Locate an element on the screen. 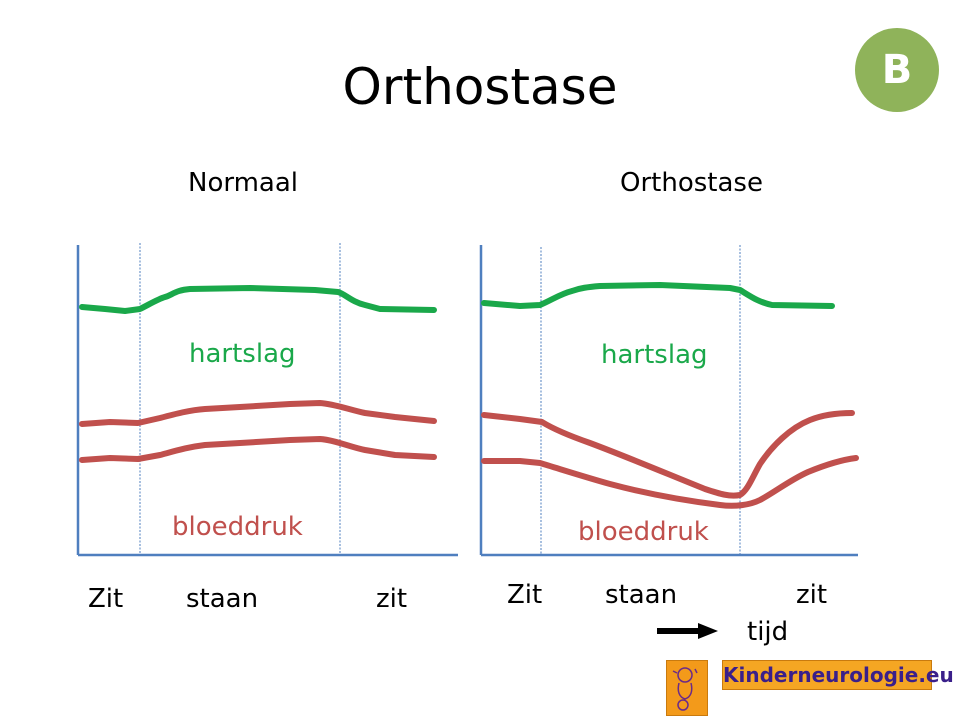 This screenshot has height=720, width=960. left-blood-pressure-label: bloeddruk is located at coordinates (237, 527).